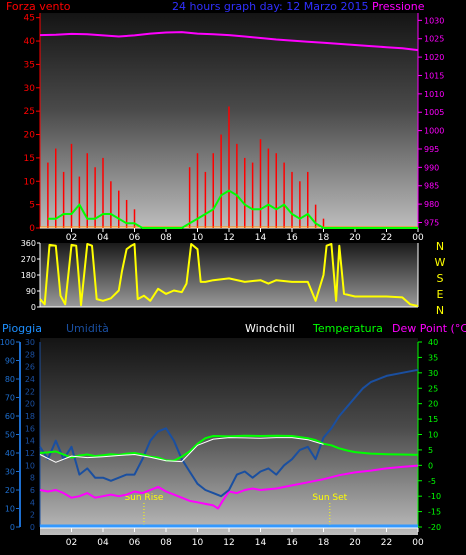 The image size is (466, 555). What do you see at coordinates (22, 328) in the screenshot?
I see `legend-rain: Pioggia` at bounding box center [22, 328].